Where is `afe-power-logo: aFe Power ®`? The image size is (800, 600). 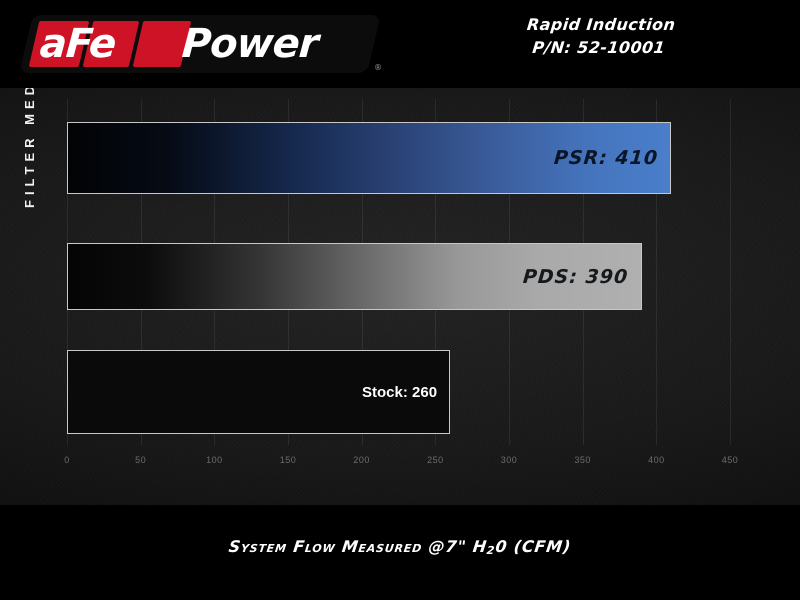
afe-power-logo: aFe Power ® is located at coordinates (200, 44).